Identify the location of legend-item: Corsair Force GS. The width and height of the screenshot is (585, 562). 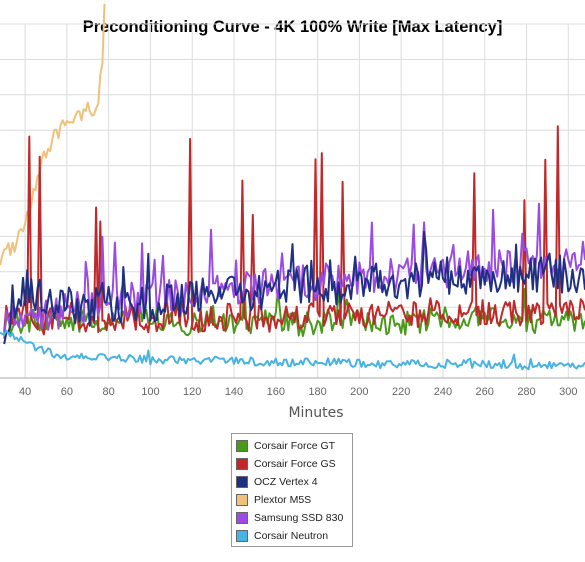
(294, 464).